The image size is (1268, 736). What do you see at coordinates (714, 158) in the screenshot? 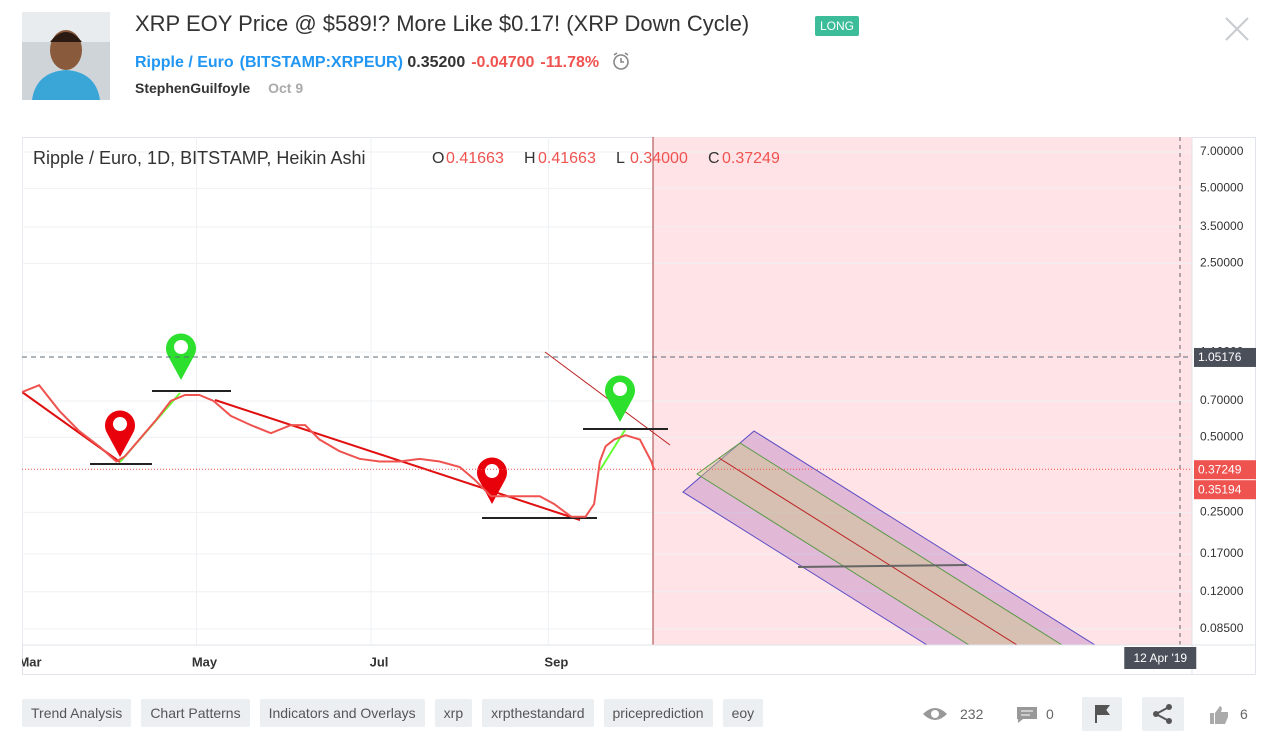
I see `ohlc-key: C` at bounding box center [714, 158].